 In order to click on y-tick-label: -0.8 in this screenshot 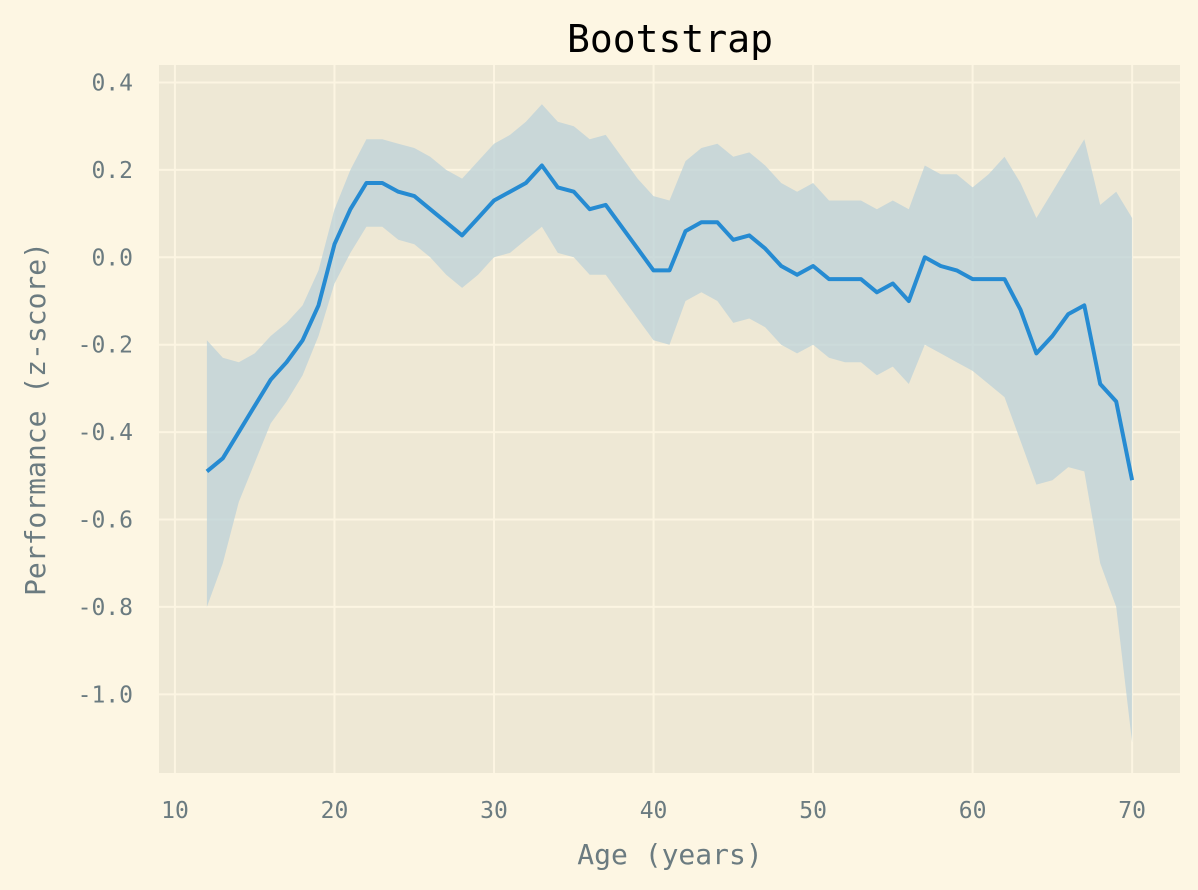, I will do `click(105, 608)`.